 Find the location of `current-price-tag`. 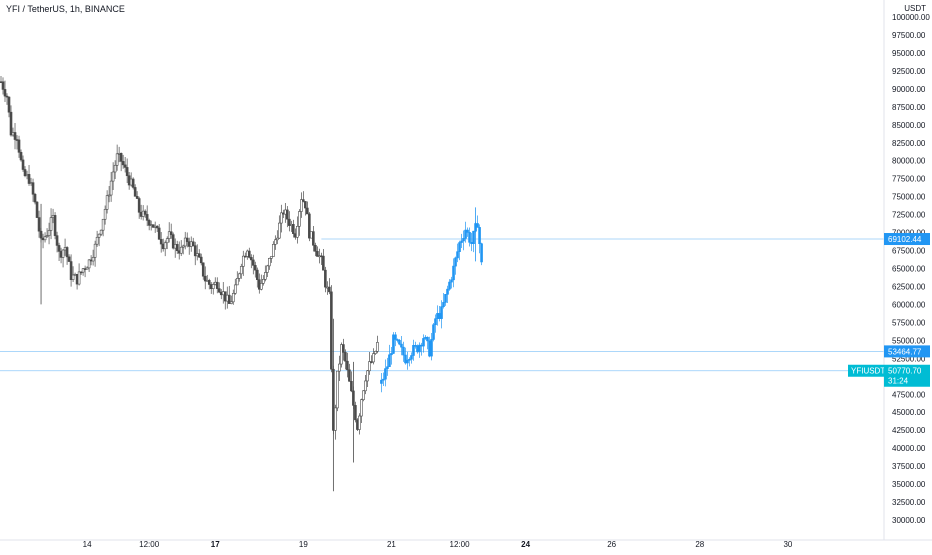

current-price-tag is located at coordinates (907, 375).